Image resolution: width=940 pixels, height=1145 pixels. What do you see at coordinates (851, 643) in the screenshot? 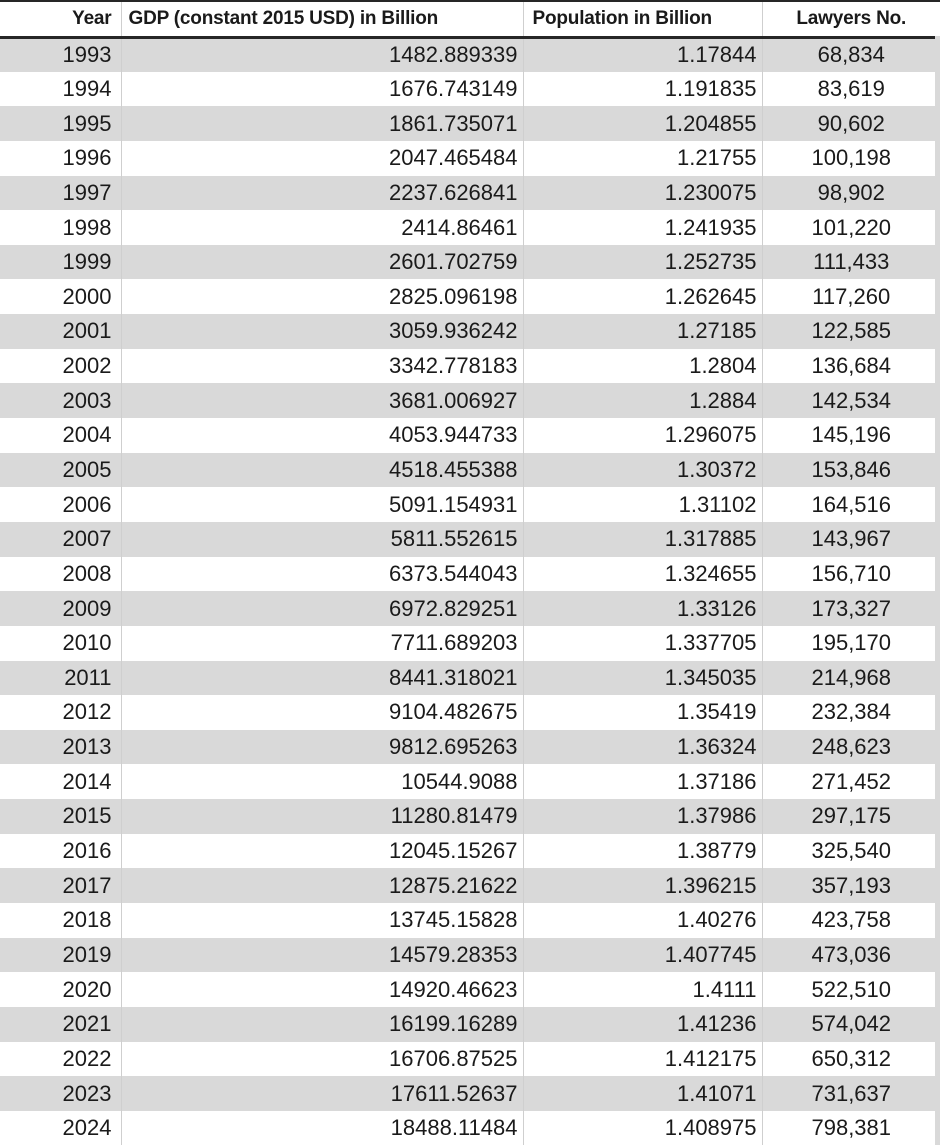
I see `lawyers-cell: 195,170` at bounding box center [851, 643].